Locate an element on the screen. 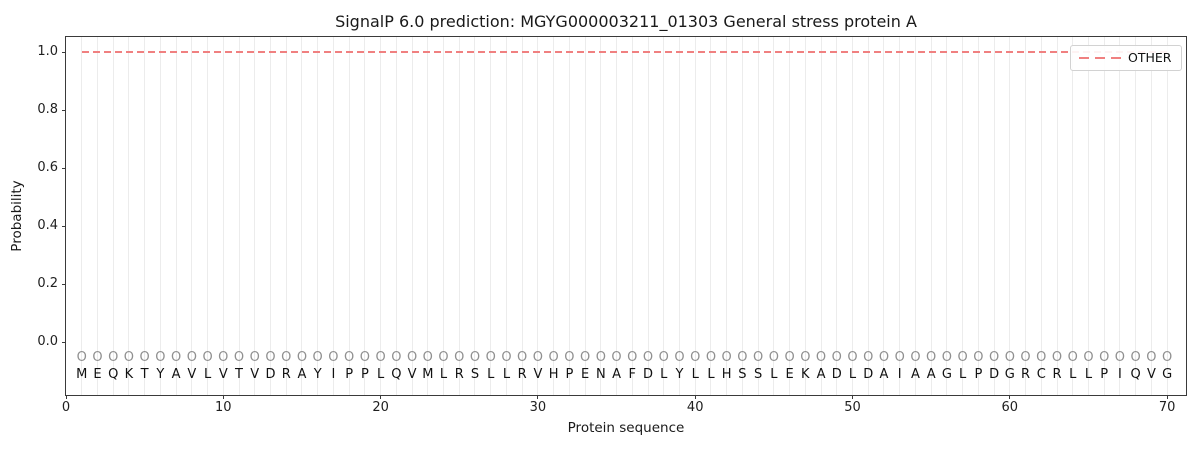  residue-letter: R is located at coordinates (522, 374).